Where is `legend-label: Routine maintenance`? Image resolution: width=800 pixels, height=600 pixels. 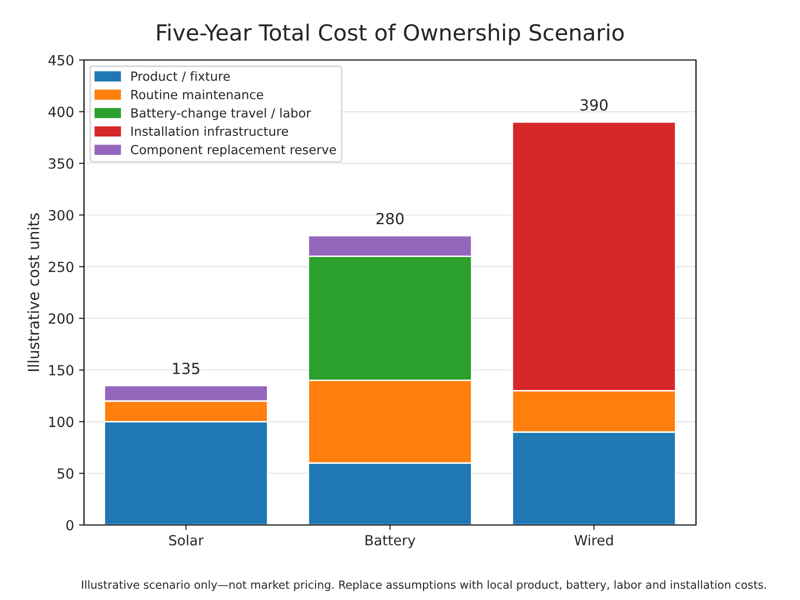
legend-label: Routine maintenance is located at coordinates (197, 95).